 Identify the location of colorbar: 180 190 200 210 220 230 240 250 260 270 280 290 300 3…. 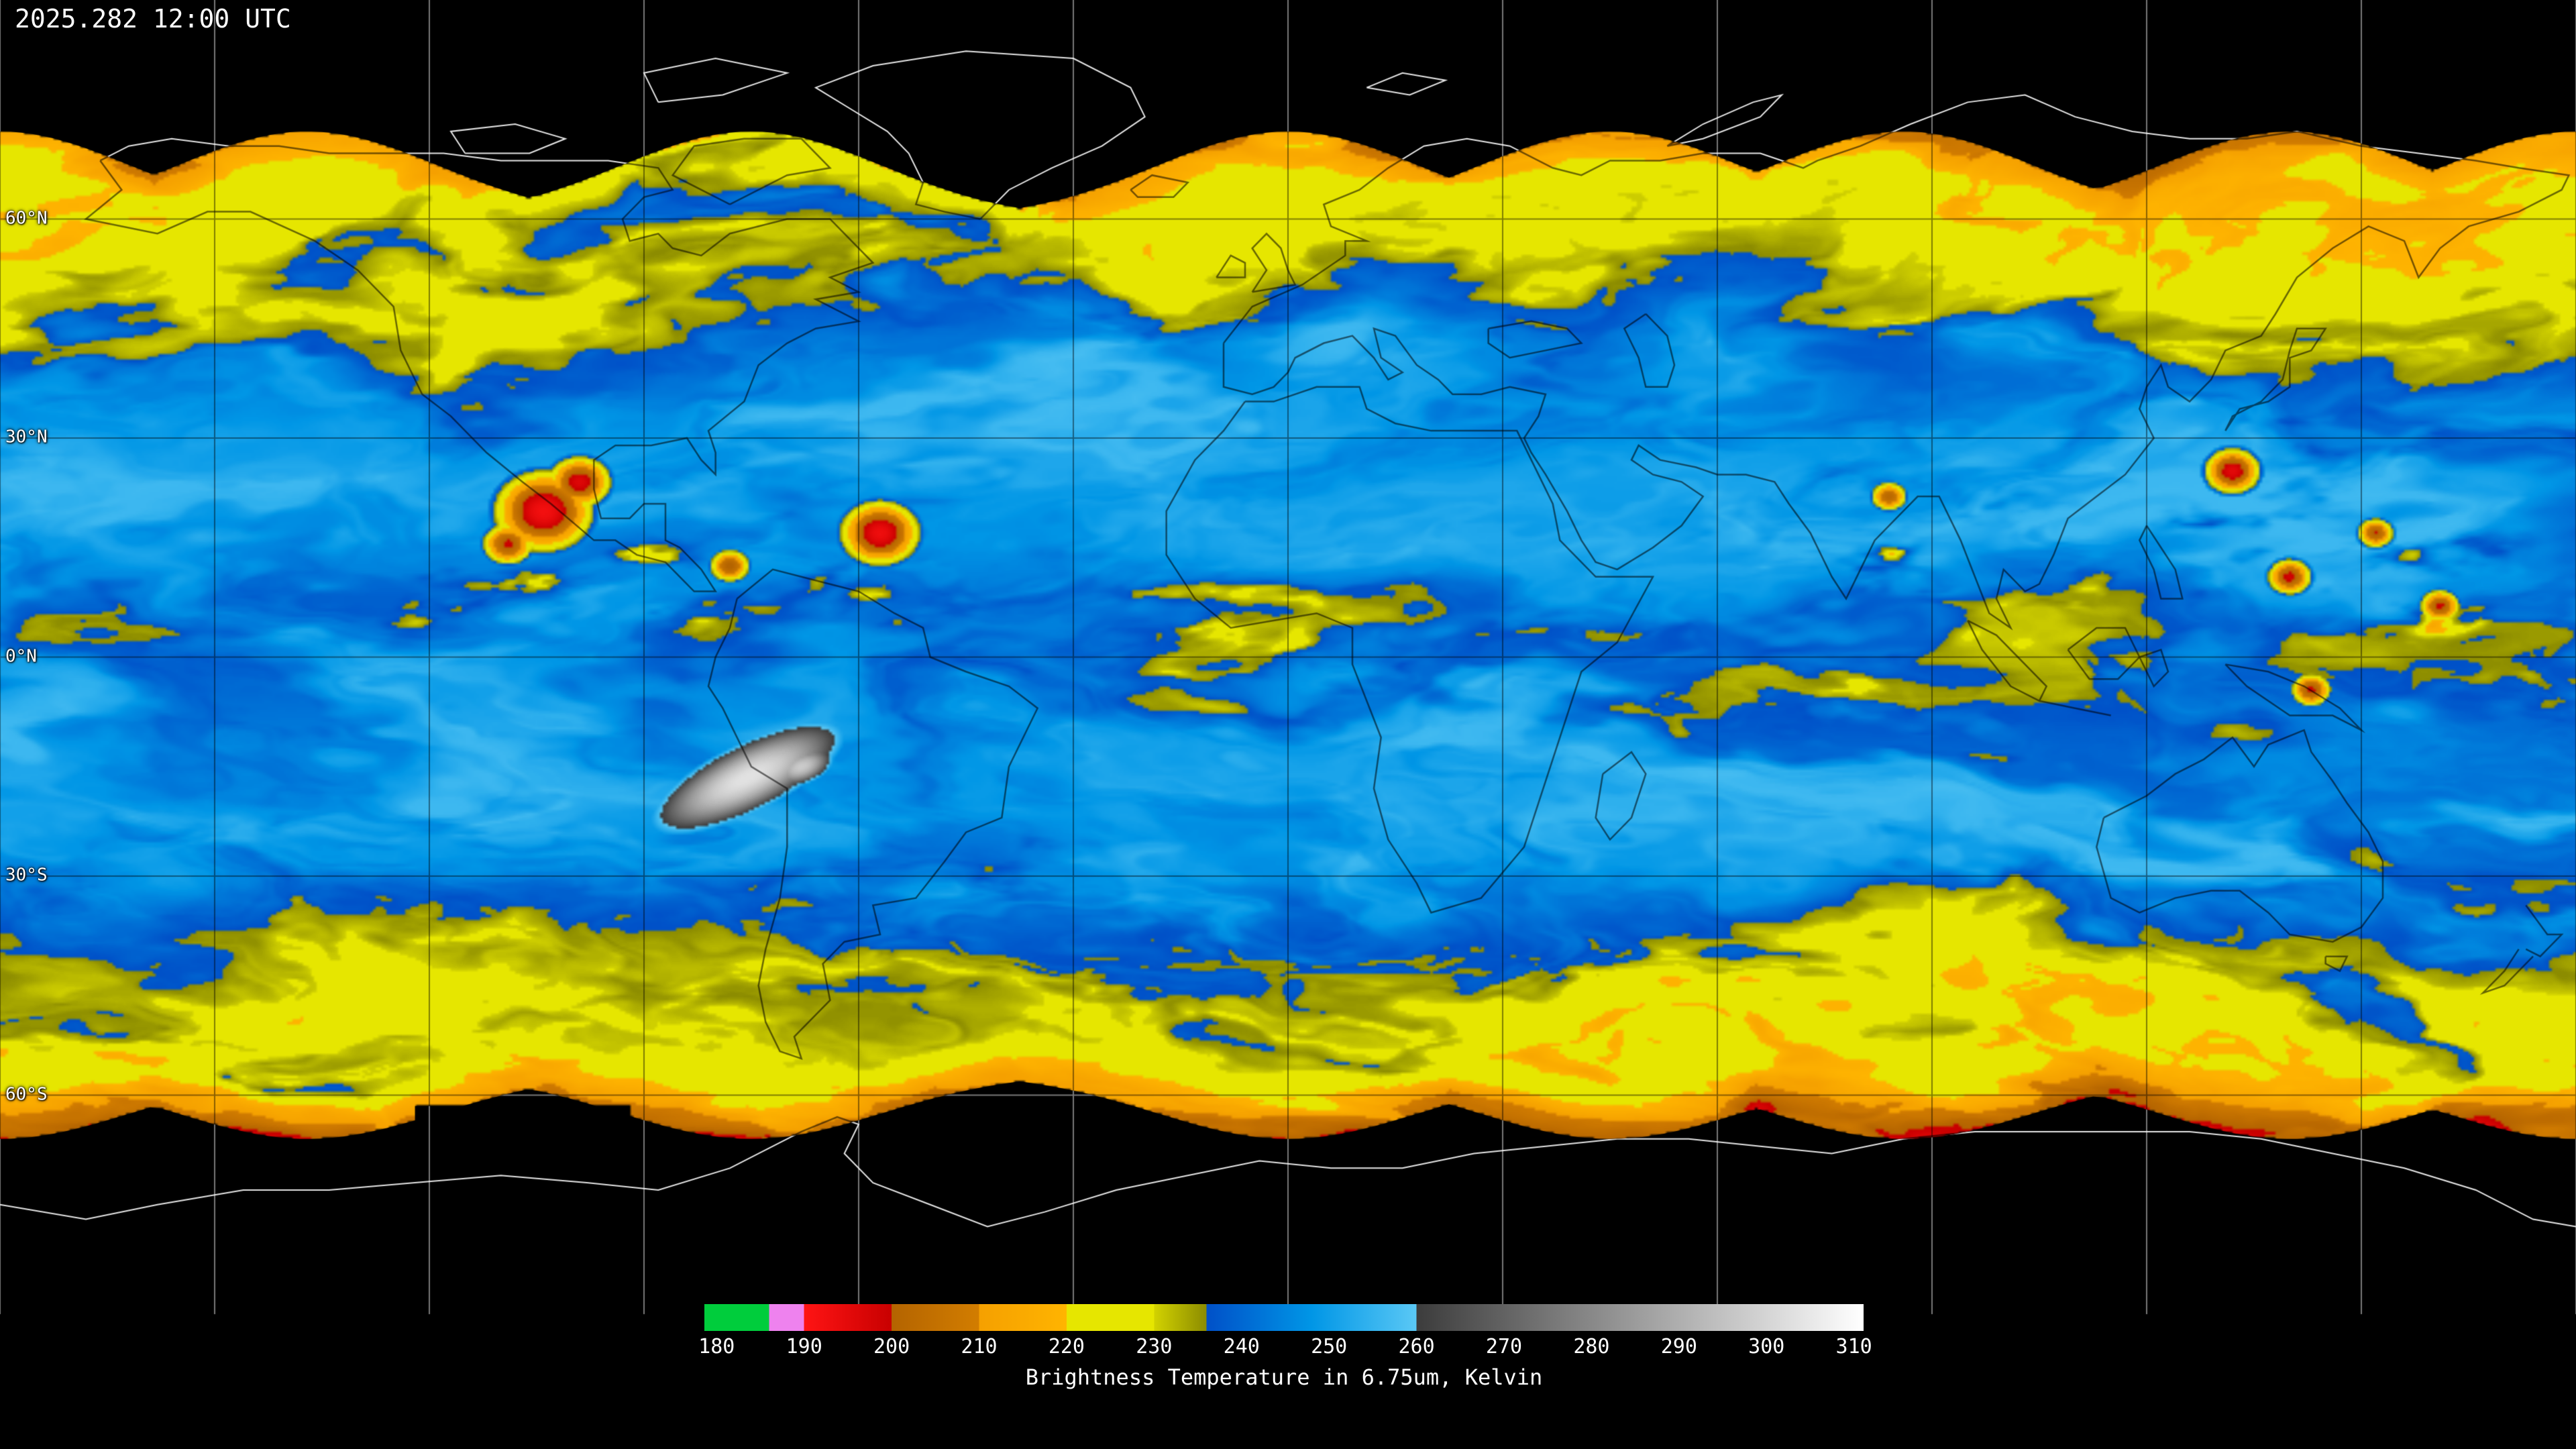
(1285, 1347).